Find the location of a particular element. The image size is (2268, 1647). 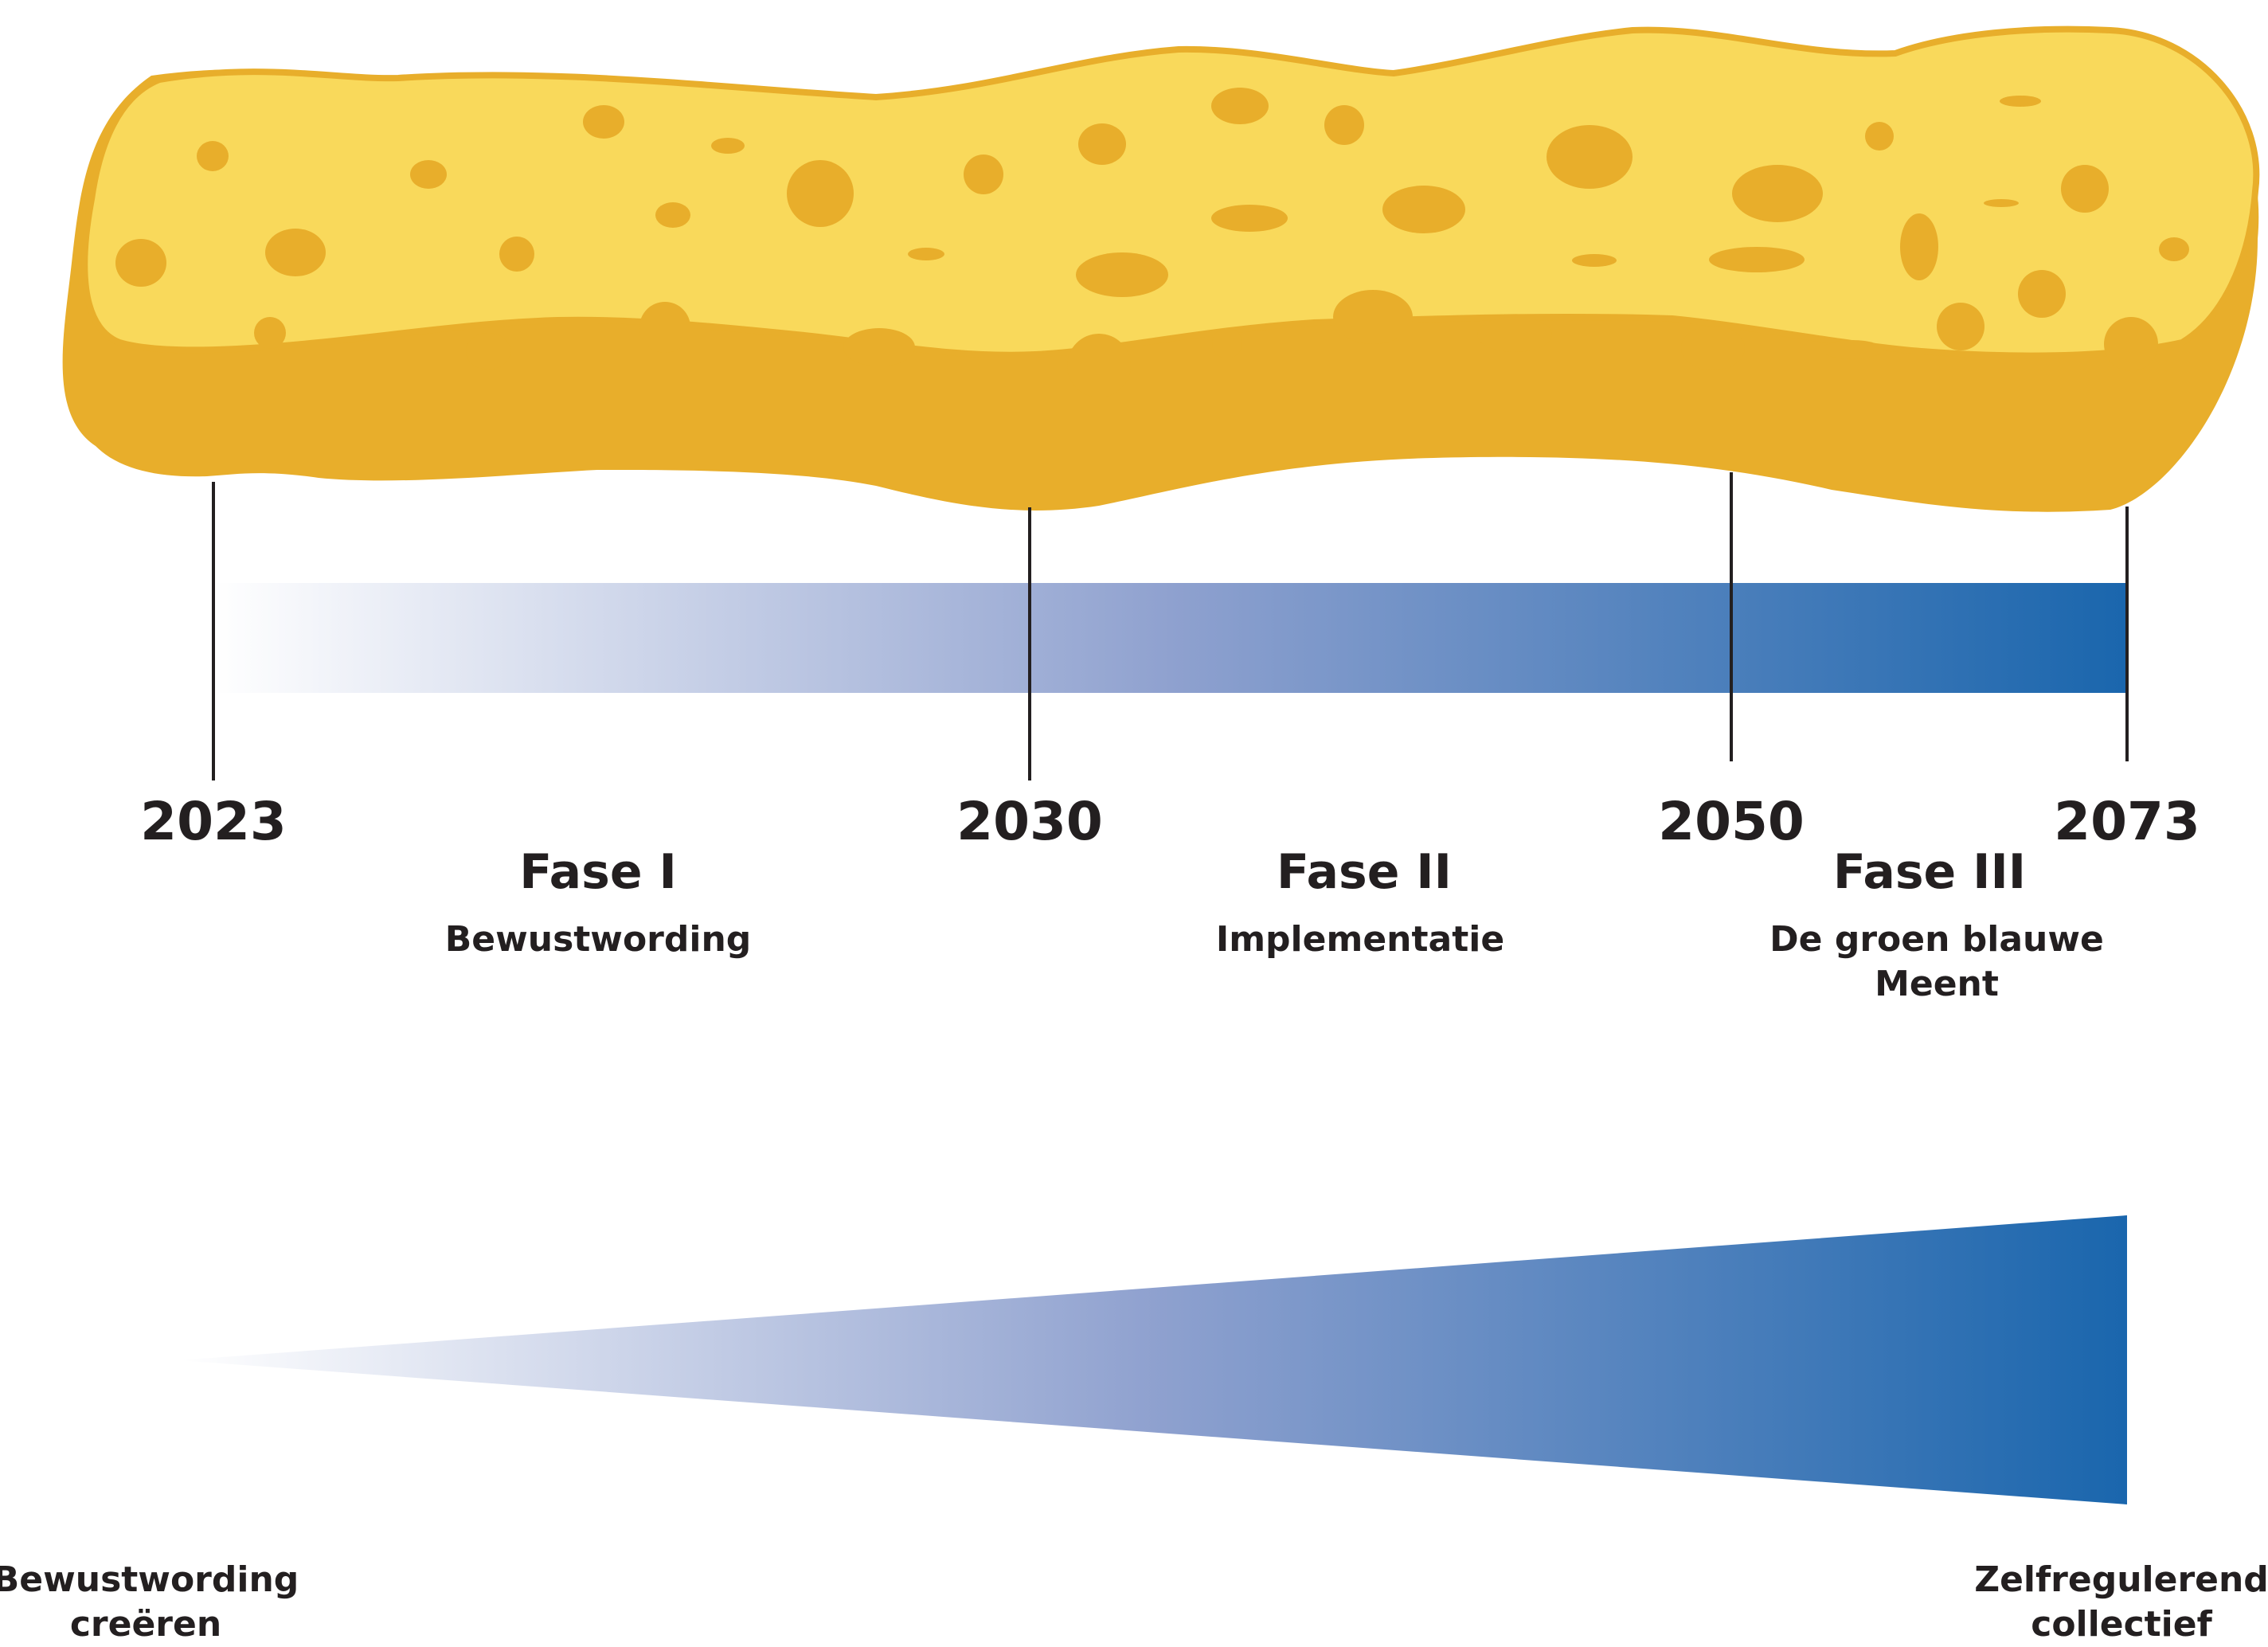

wedge-end-label-line-2: collectief is located at coordinates (2121, 1624).